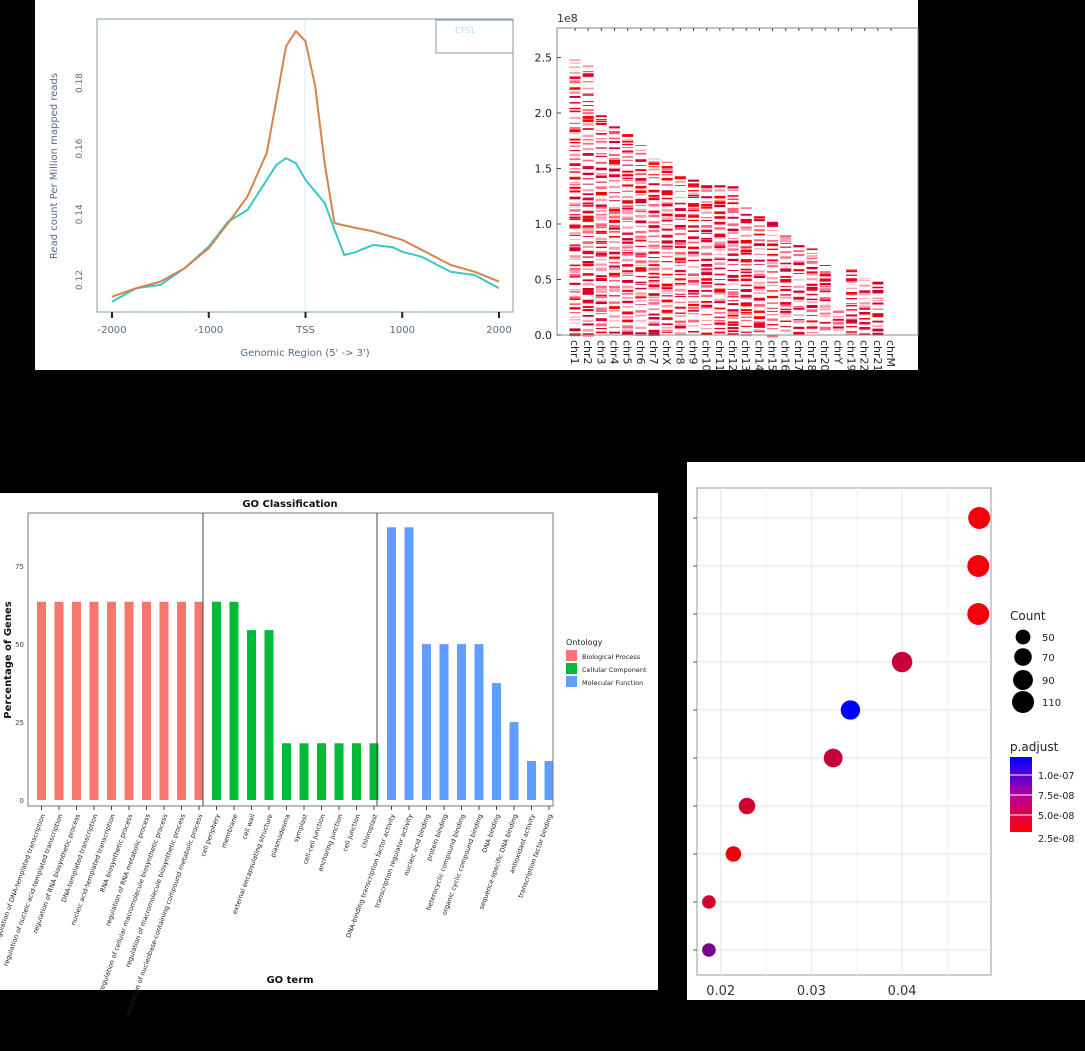  I want to click on chrom-label: chr1, so click(574, 352).